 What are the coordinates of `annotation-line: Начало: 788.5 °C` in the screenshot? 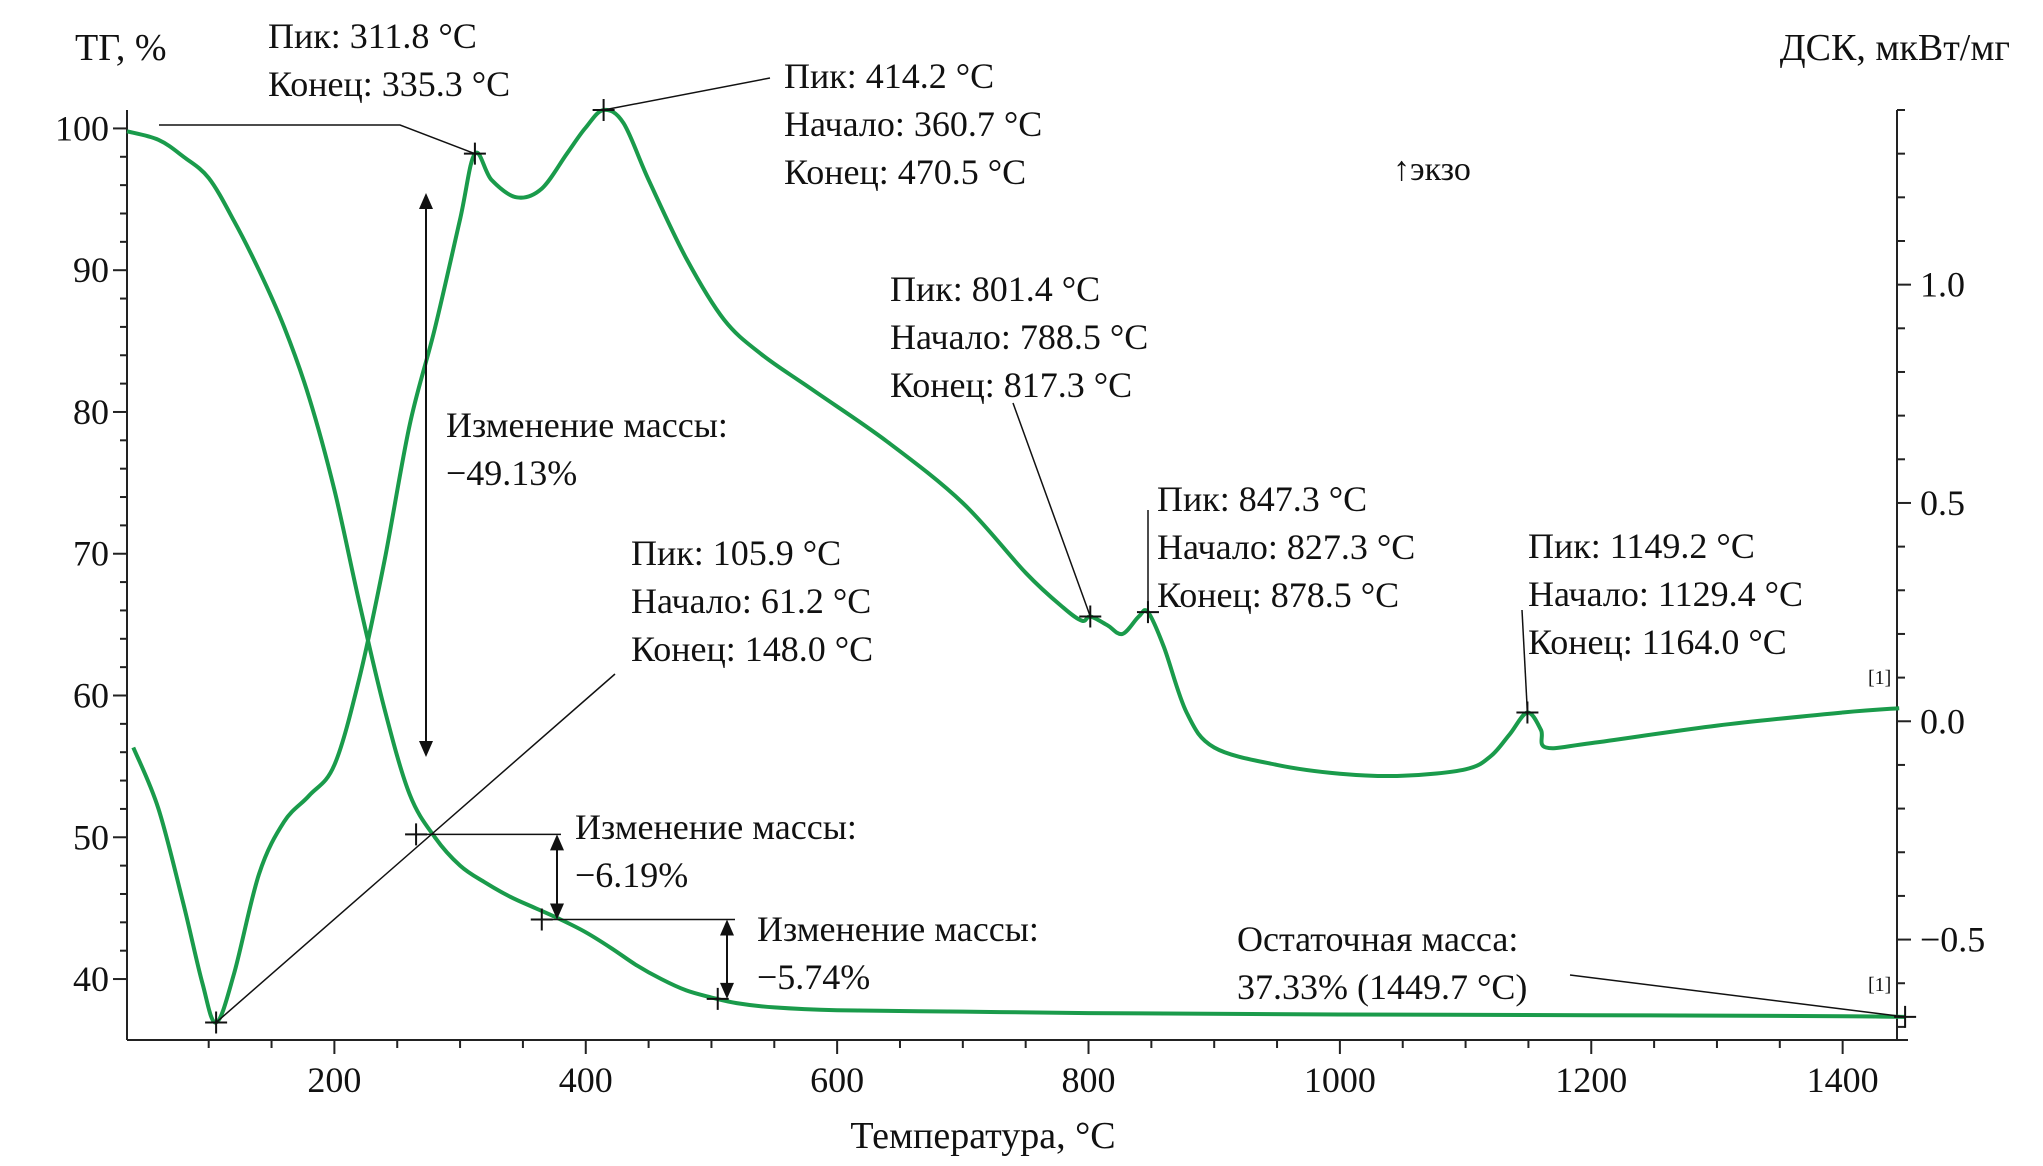 It's located at (1019, 337).